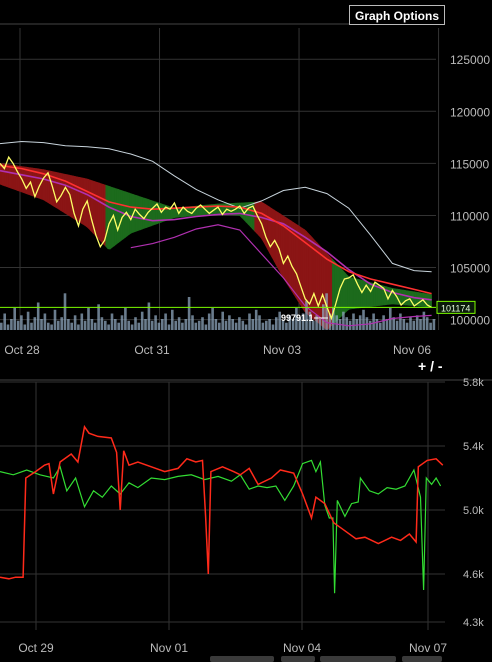  I want to click on x-tick-label: Nov 06, so click(412, 350).